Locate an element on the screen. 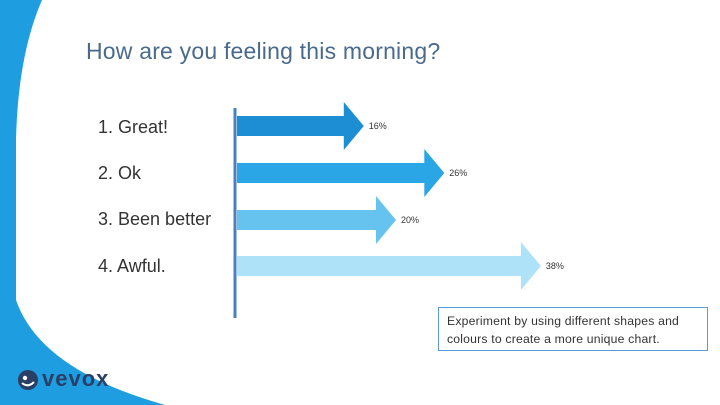 Image resolution: width=720 pixels, height=405 pixels. page-title: How are you feeling this morning? is located at coordinates (263, 51).